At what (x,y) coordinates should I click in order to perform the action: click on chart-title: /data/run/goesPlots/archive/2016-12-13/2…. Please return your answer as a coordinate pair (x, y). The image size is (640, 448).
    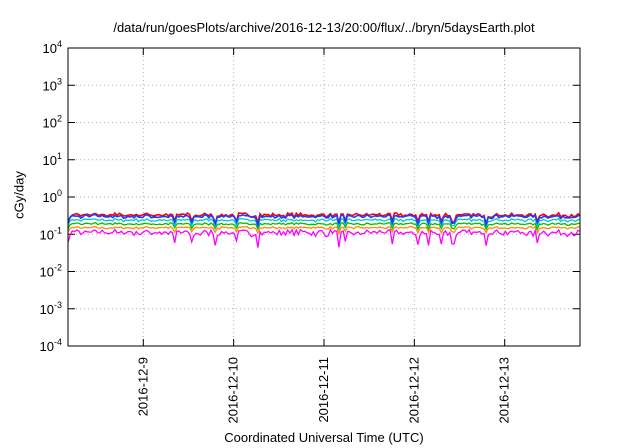
    Looking at the image, I should click on (324, 27).